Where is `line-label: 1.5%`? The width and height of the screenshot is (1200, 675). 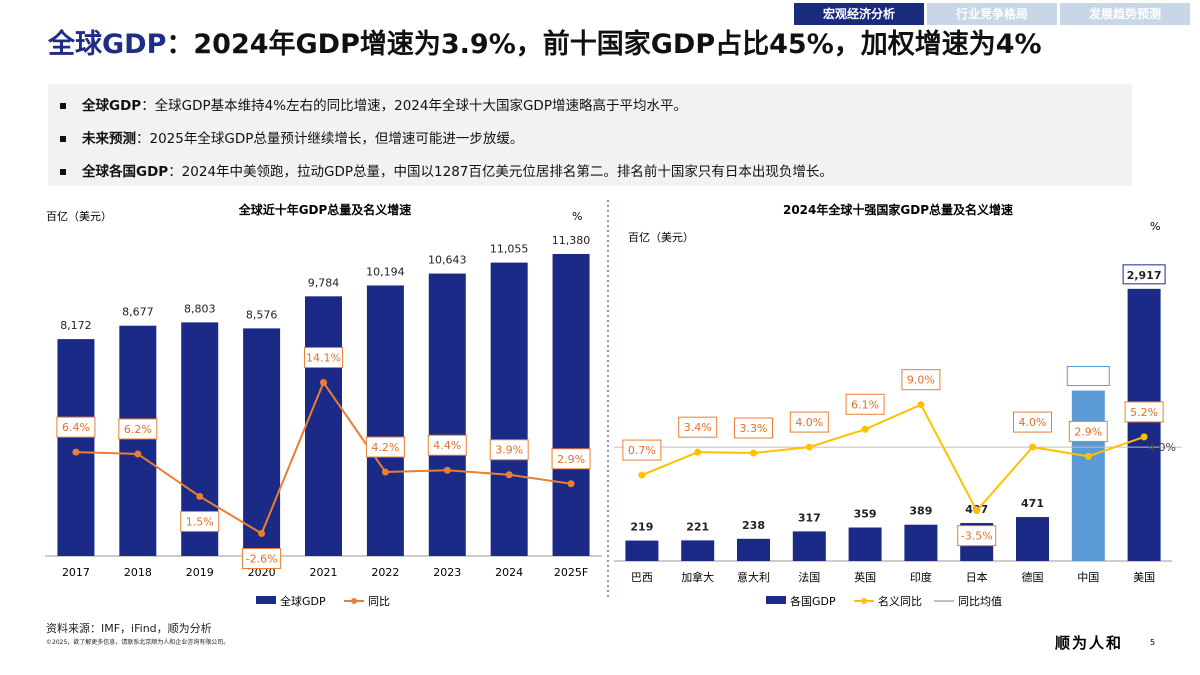 line-label: 1.5% is located at coordinates (200, 521).